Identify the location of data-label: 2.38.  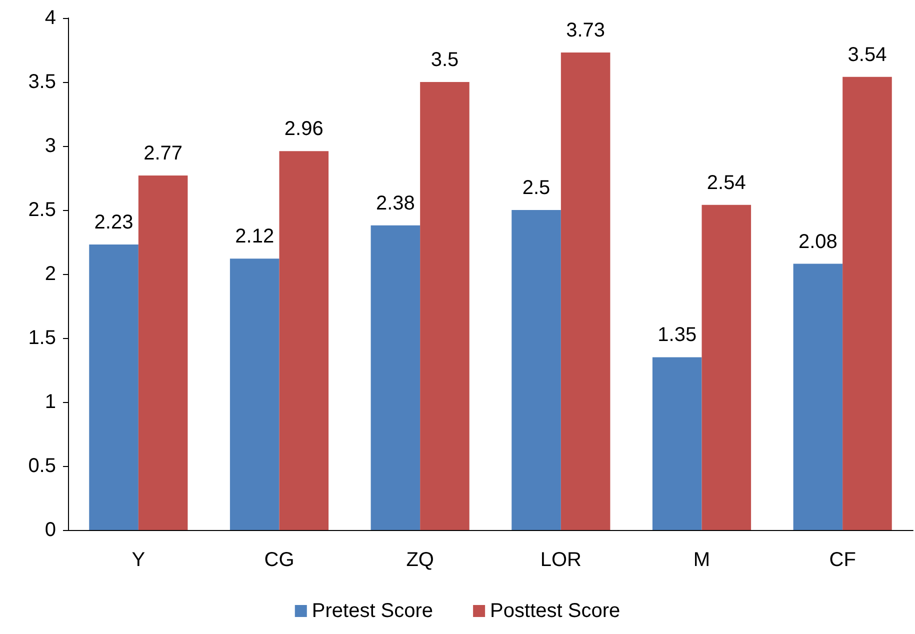
(395, 203).